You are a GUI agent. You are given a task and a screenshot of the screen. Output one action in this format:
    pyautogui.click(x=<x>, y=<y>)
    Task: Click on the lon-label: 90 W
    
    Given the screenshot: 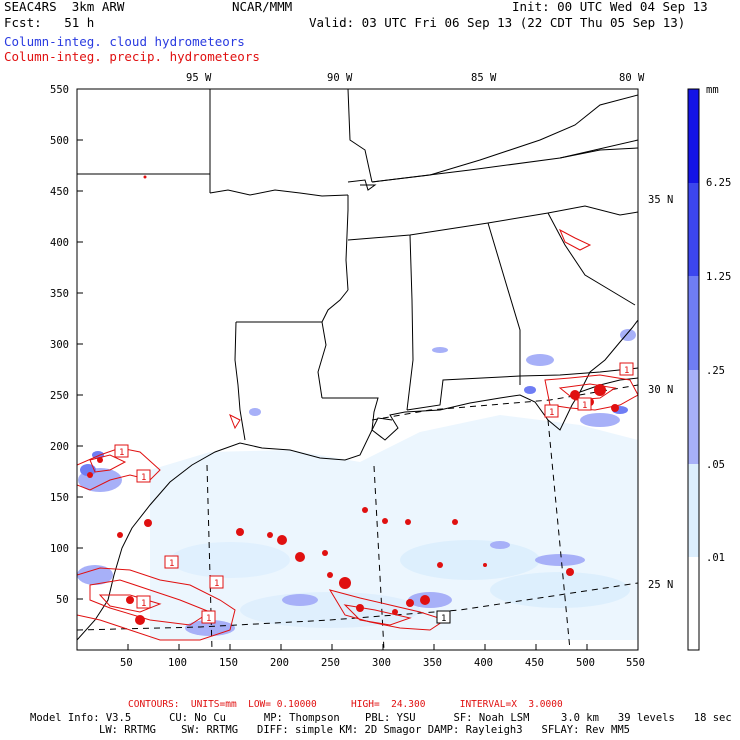 What is the action you would take?
    pyautogui.click(x=340, y=78)
    